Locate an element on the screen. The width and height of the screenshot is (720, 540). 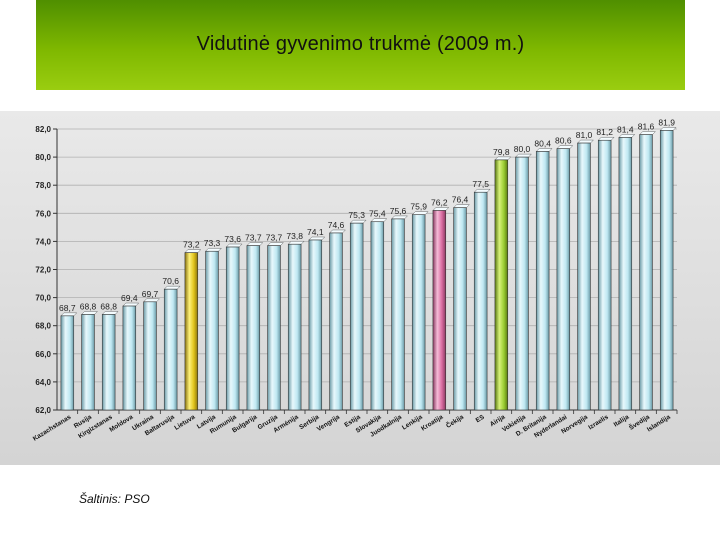
value-label: 76,4 is located at coordinates (460, 200).